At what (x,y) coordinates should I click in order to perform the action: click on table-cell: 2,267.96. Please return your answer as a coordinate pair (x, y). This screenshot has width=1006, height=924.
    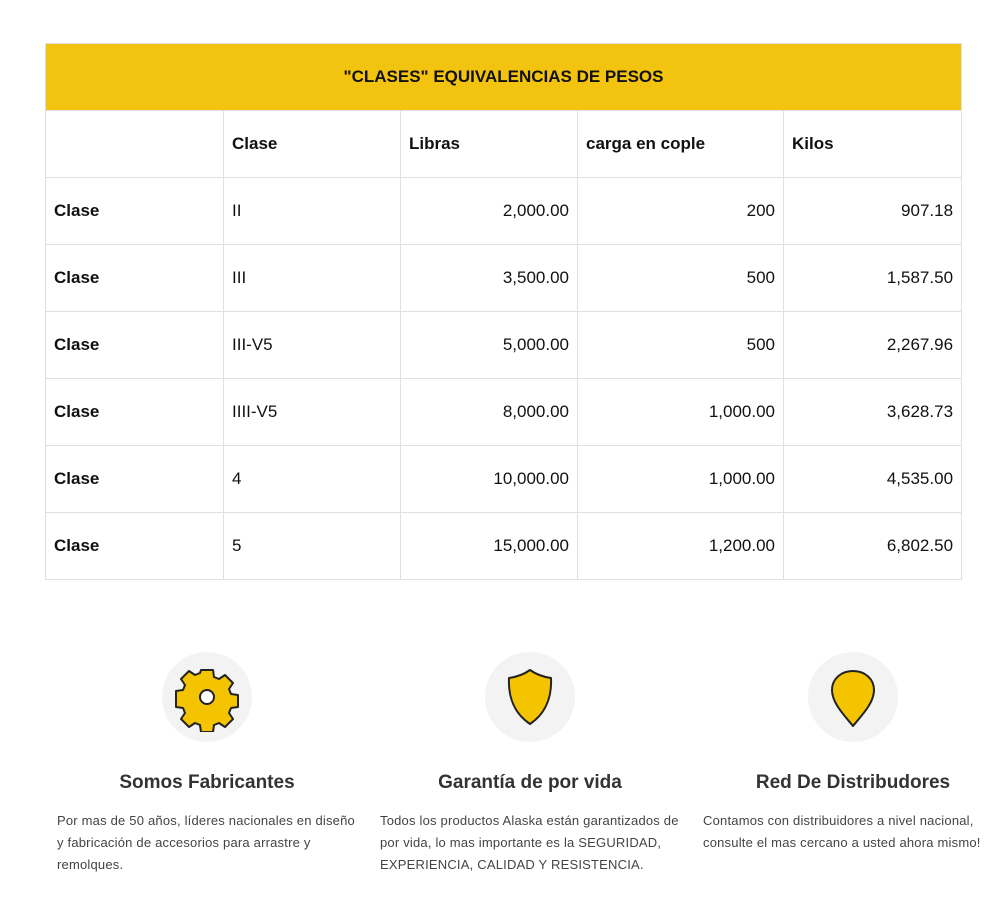
    Looking at the image, I should click on (872, 345).